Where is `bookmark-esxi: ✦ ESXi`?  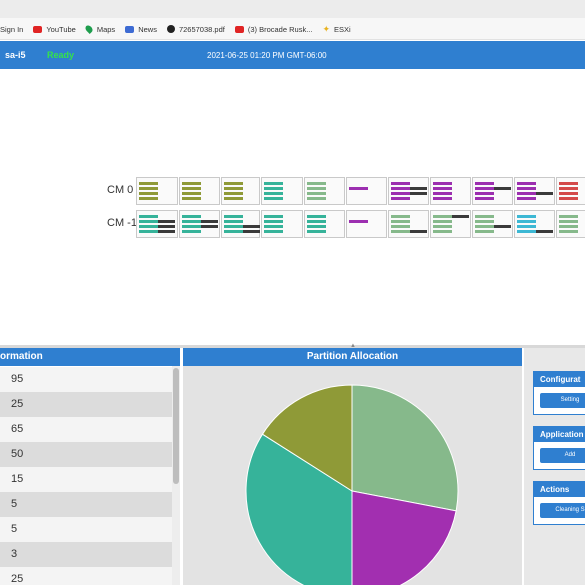
bookmark-esxi: ✦ ESXi is located at coordinates (336, 29).